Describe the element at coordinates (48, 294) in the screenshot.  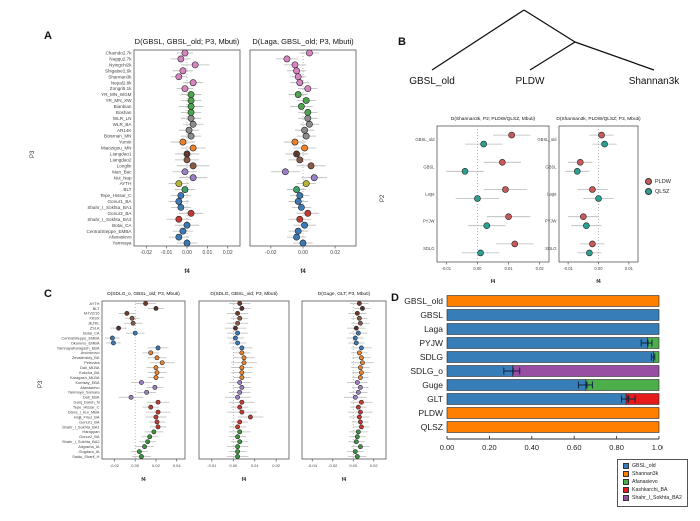
I see `panel-c-label: C` at that location.